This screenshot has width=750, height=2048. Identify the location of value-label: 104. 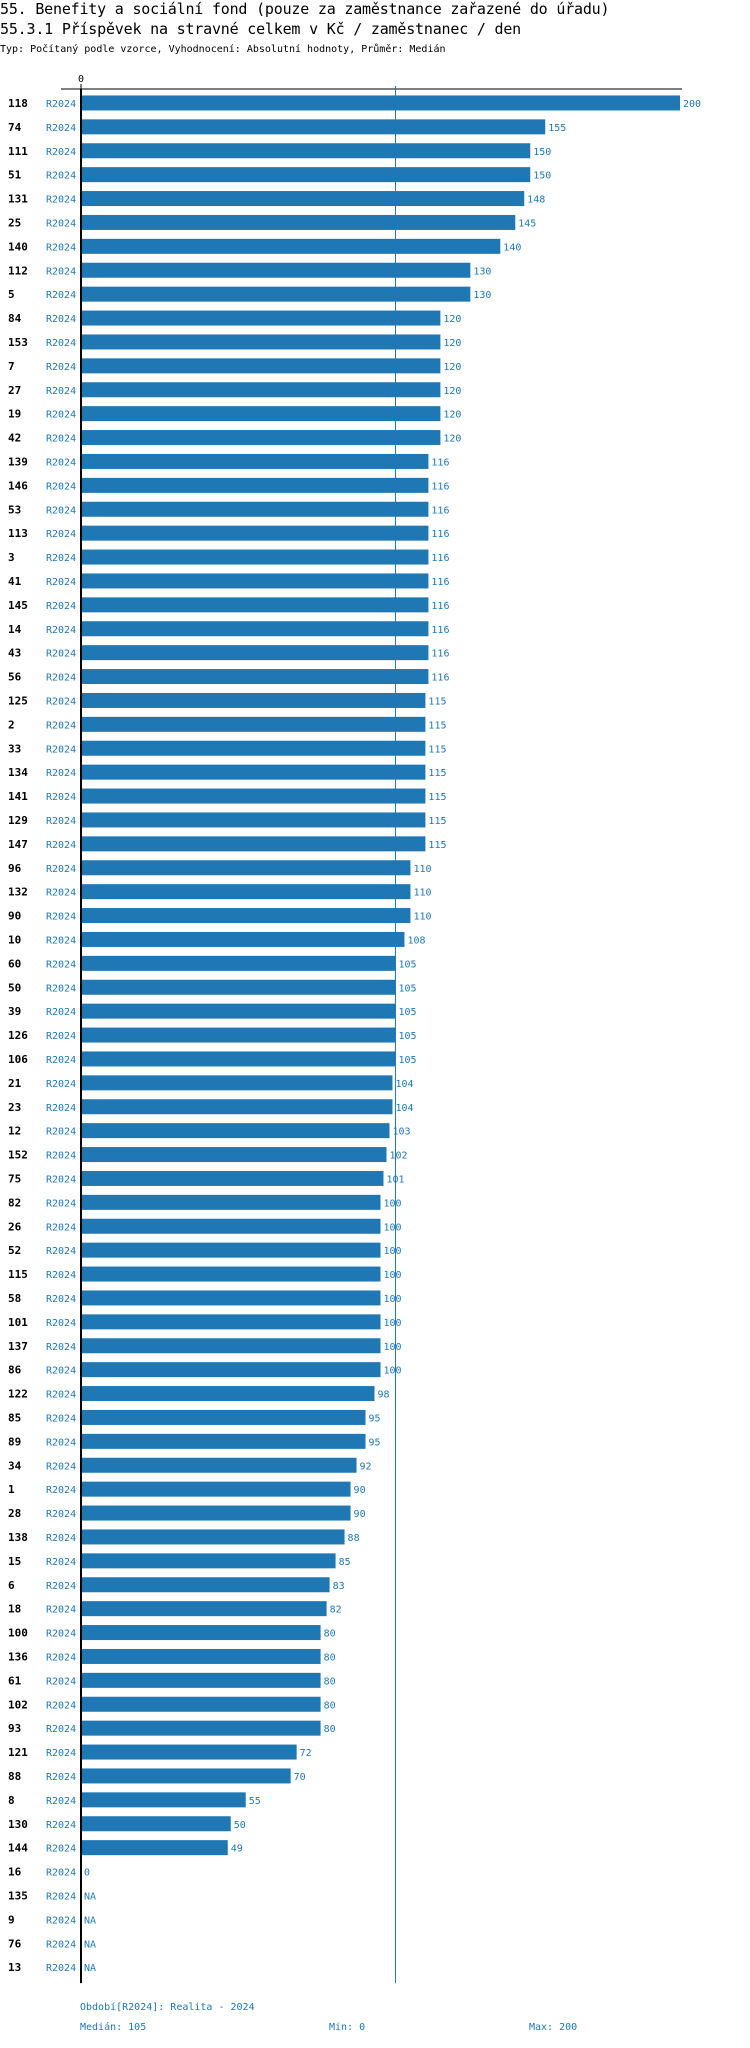
(404, 1084).